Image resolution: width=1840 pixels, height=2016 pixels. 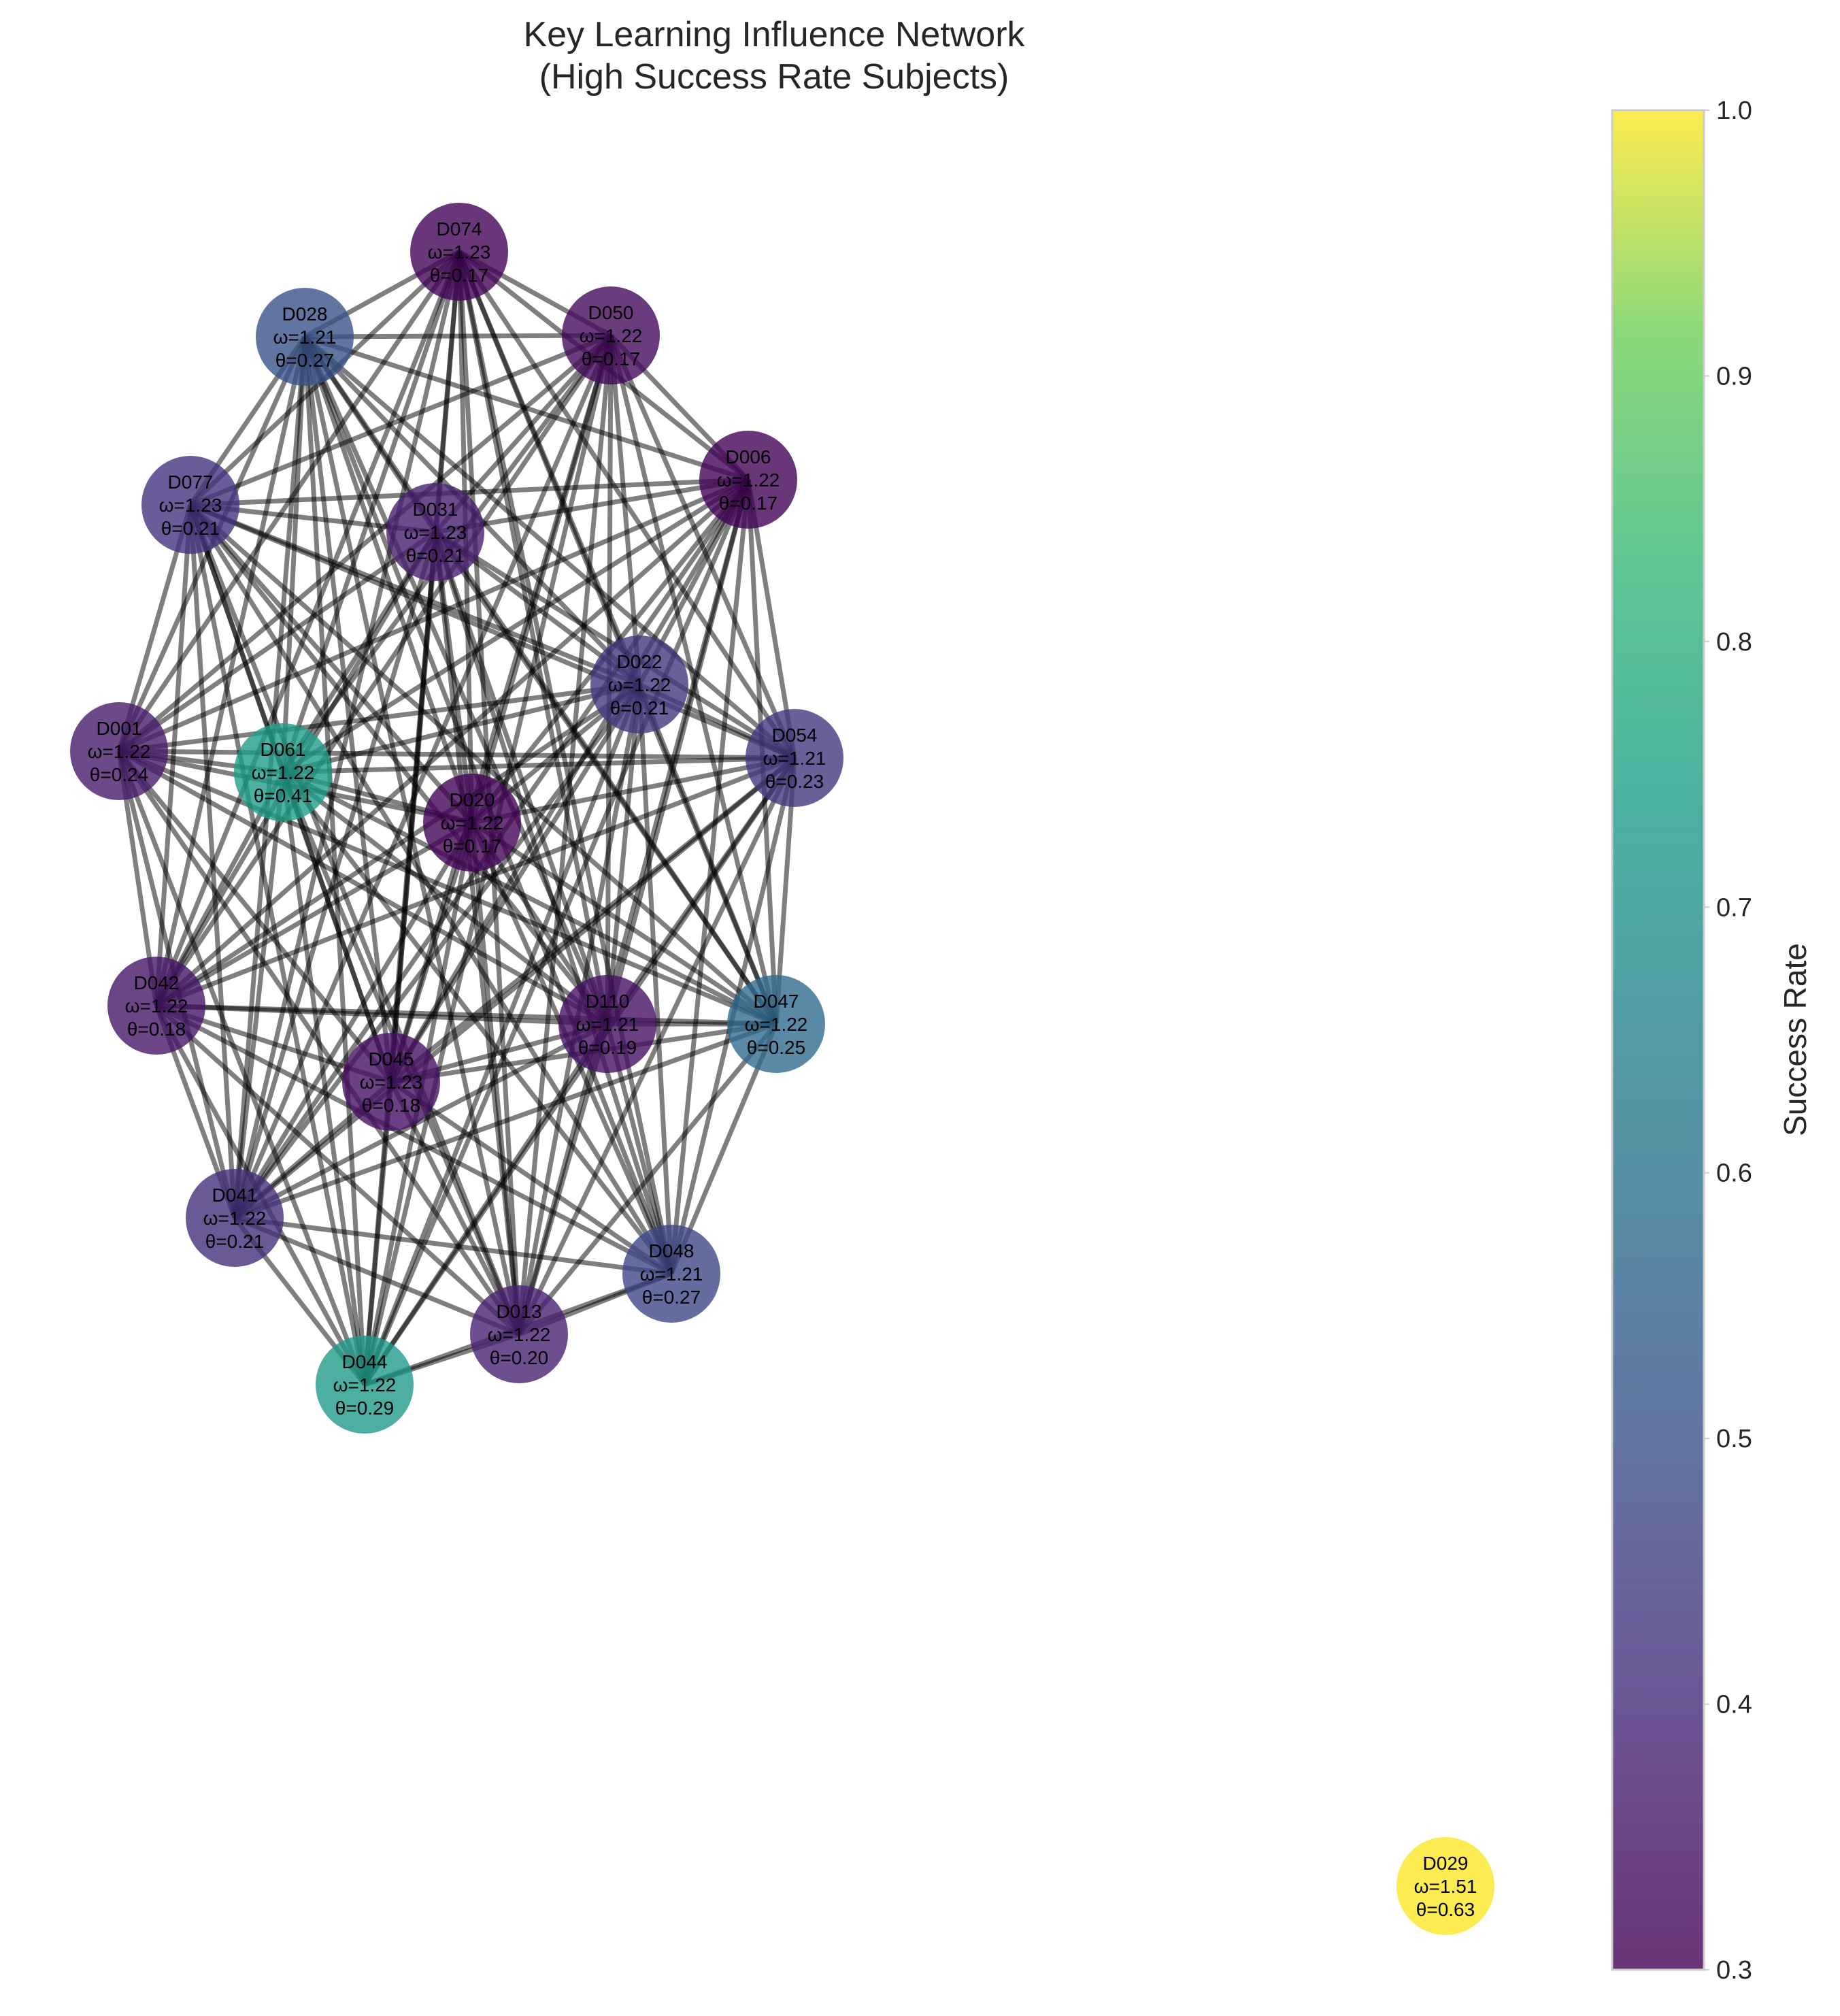 I want to click on edge-D022-D061, so click(x=461, y=728).